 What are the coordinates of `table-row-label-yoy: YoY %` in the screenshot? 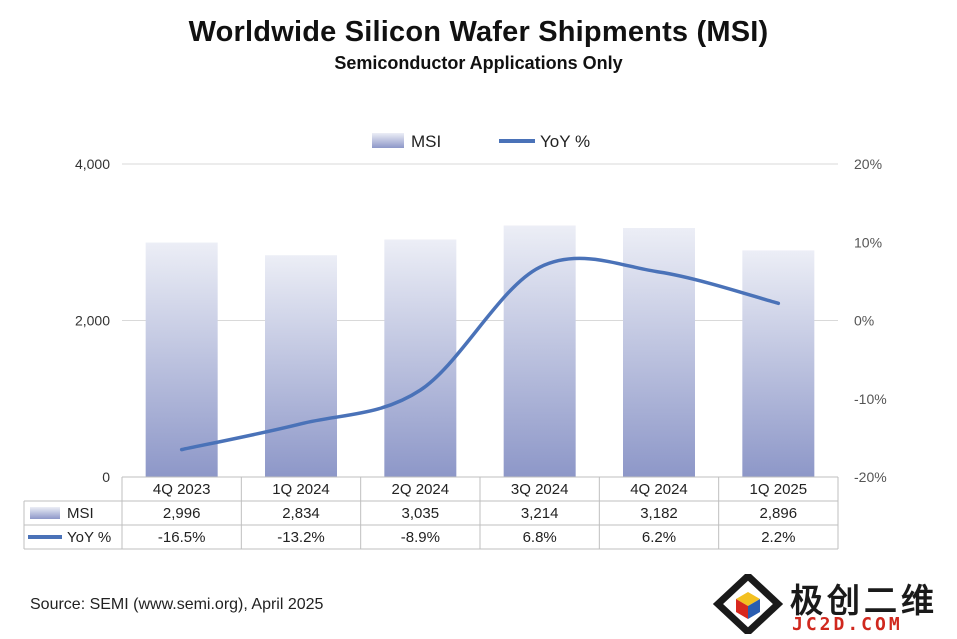 It's located at (89, 537).